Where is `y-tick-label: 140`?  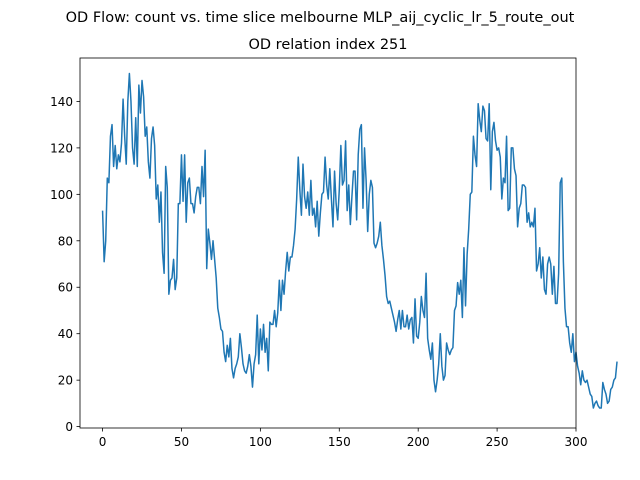 y-tick-label: 140 is located at coordinates (61, 102).